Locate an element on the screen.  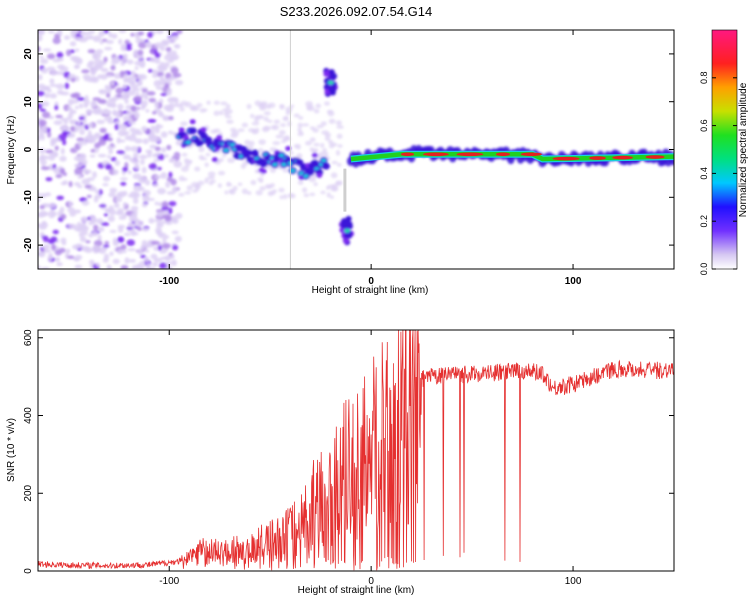
upper-blob is located at coordinates (331, 72).